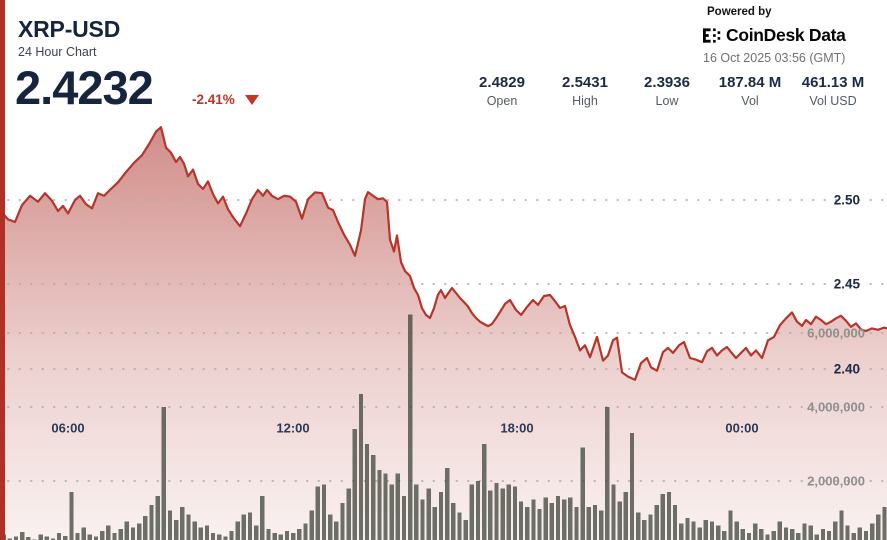 The image size is (887, 540). What do you see at coordinates (750, 101) in the screenshot?
I see `stat-vol-label: Vol` at bounding box center [750, 101].